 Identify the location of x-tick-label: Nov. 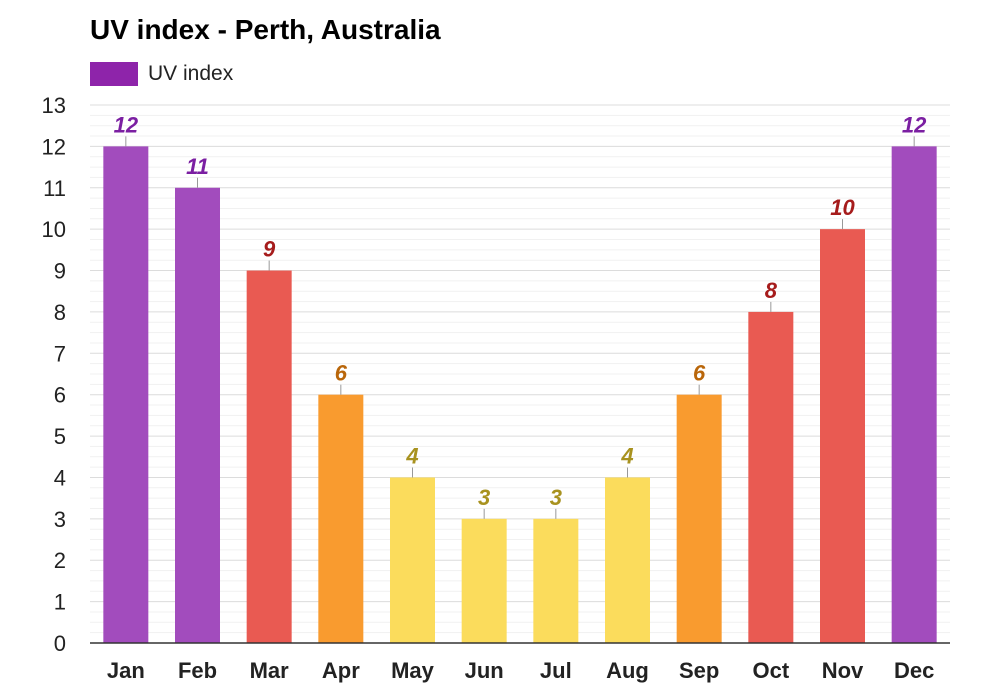
(843, 670).